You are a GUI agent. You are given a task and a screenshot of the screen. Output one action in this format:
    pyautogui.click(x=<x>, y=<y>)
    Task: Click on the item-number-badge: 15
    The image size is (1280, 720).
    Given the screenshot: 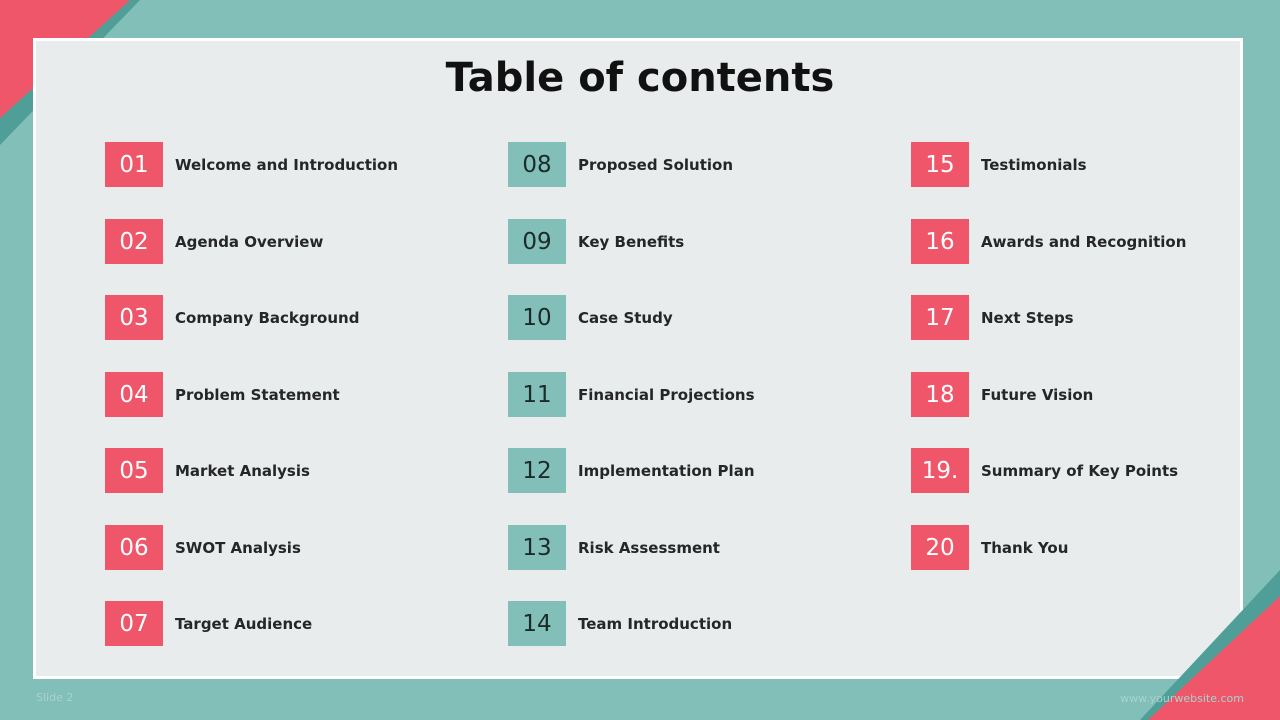 What is the action you would take?
    pyautogui.click(x=940, y=164)
    